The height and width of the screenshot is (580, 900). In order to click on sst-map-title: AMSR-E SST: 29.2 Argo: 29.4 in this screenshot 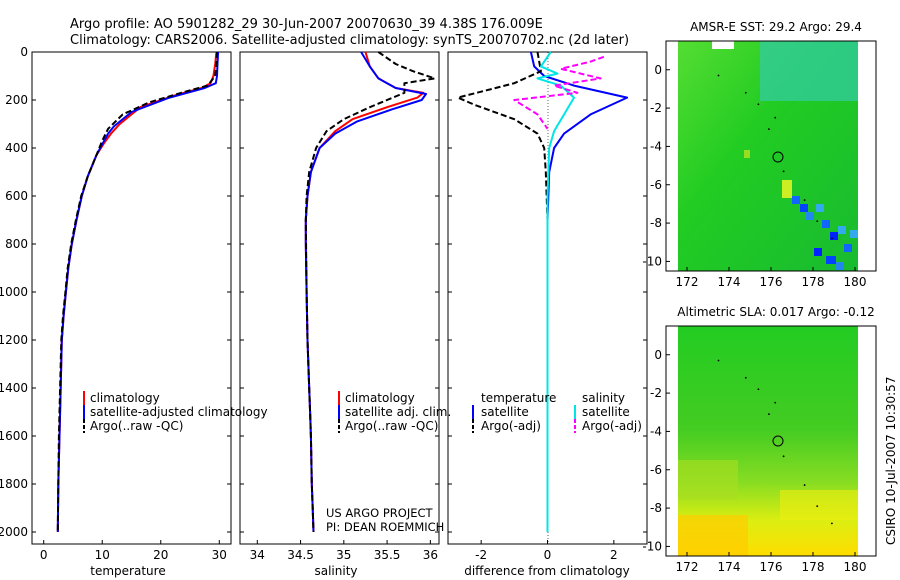, I will do `click(776, 27)`.